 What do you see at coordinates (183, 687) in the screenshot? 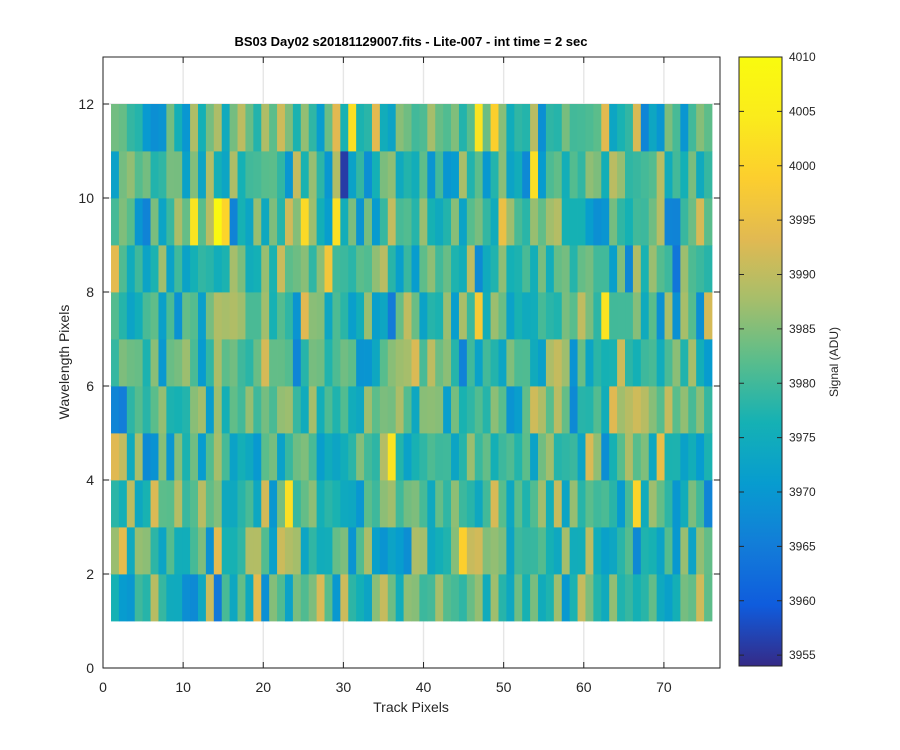
I see `x-tick-label: 10` at bounding box center [183, 687].